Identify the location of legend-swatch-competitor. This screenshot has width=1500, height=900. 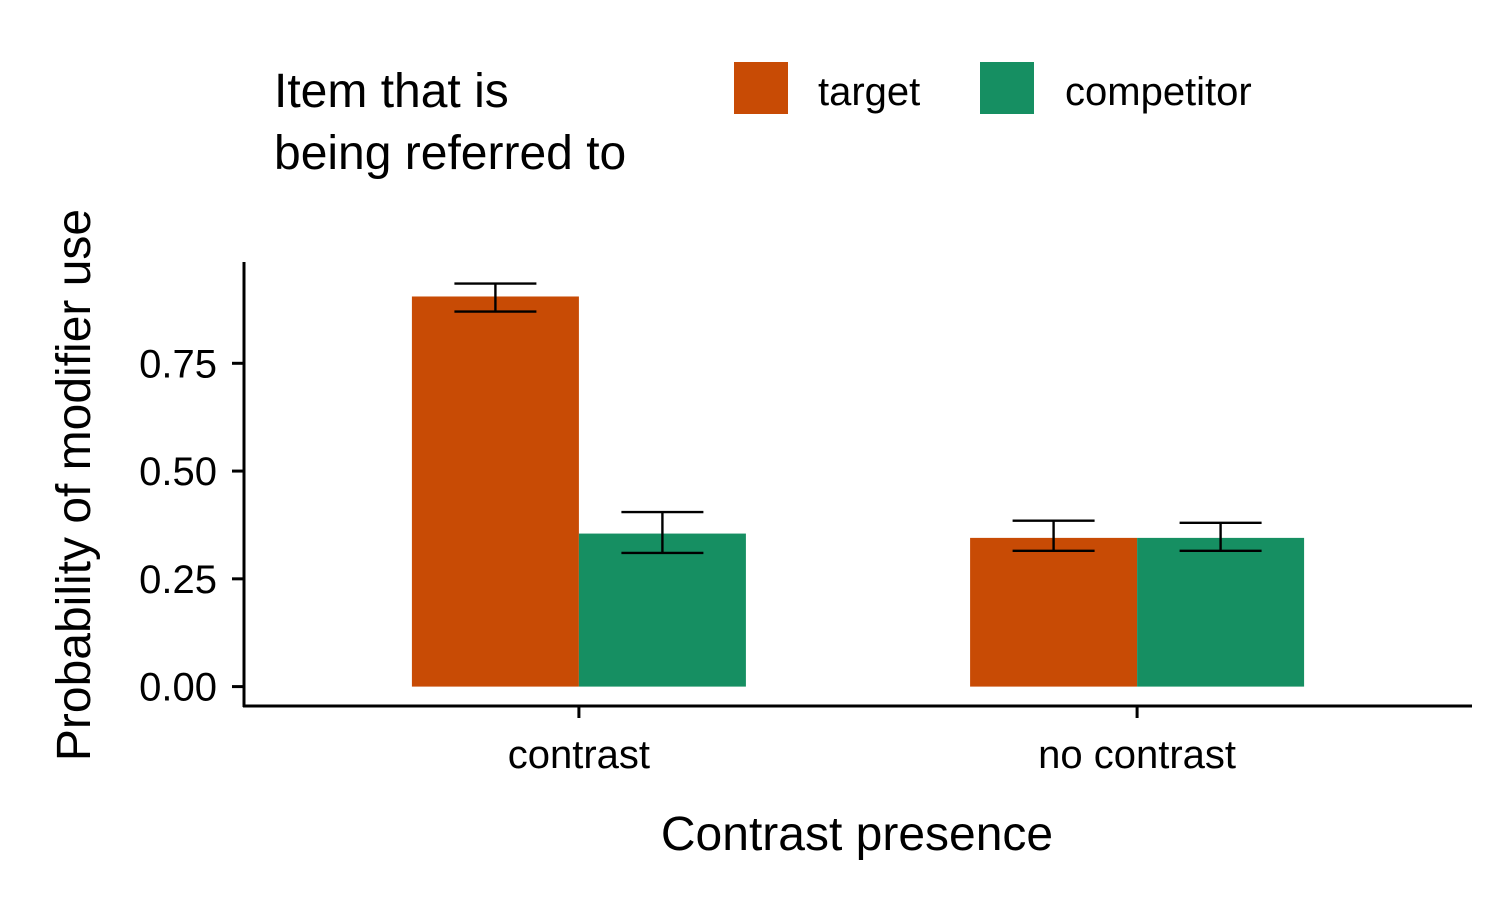
(1007, 88).